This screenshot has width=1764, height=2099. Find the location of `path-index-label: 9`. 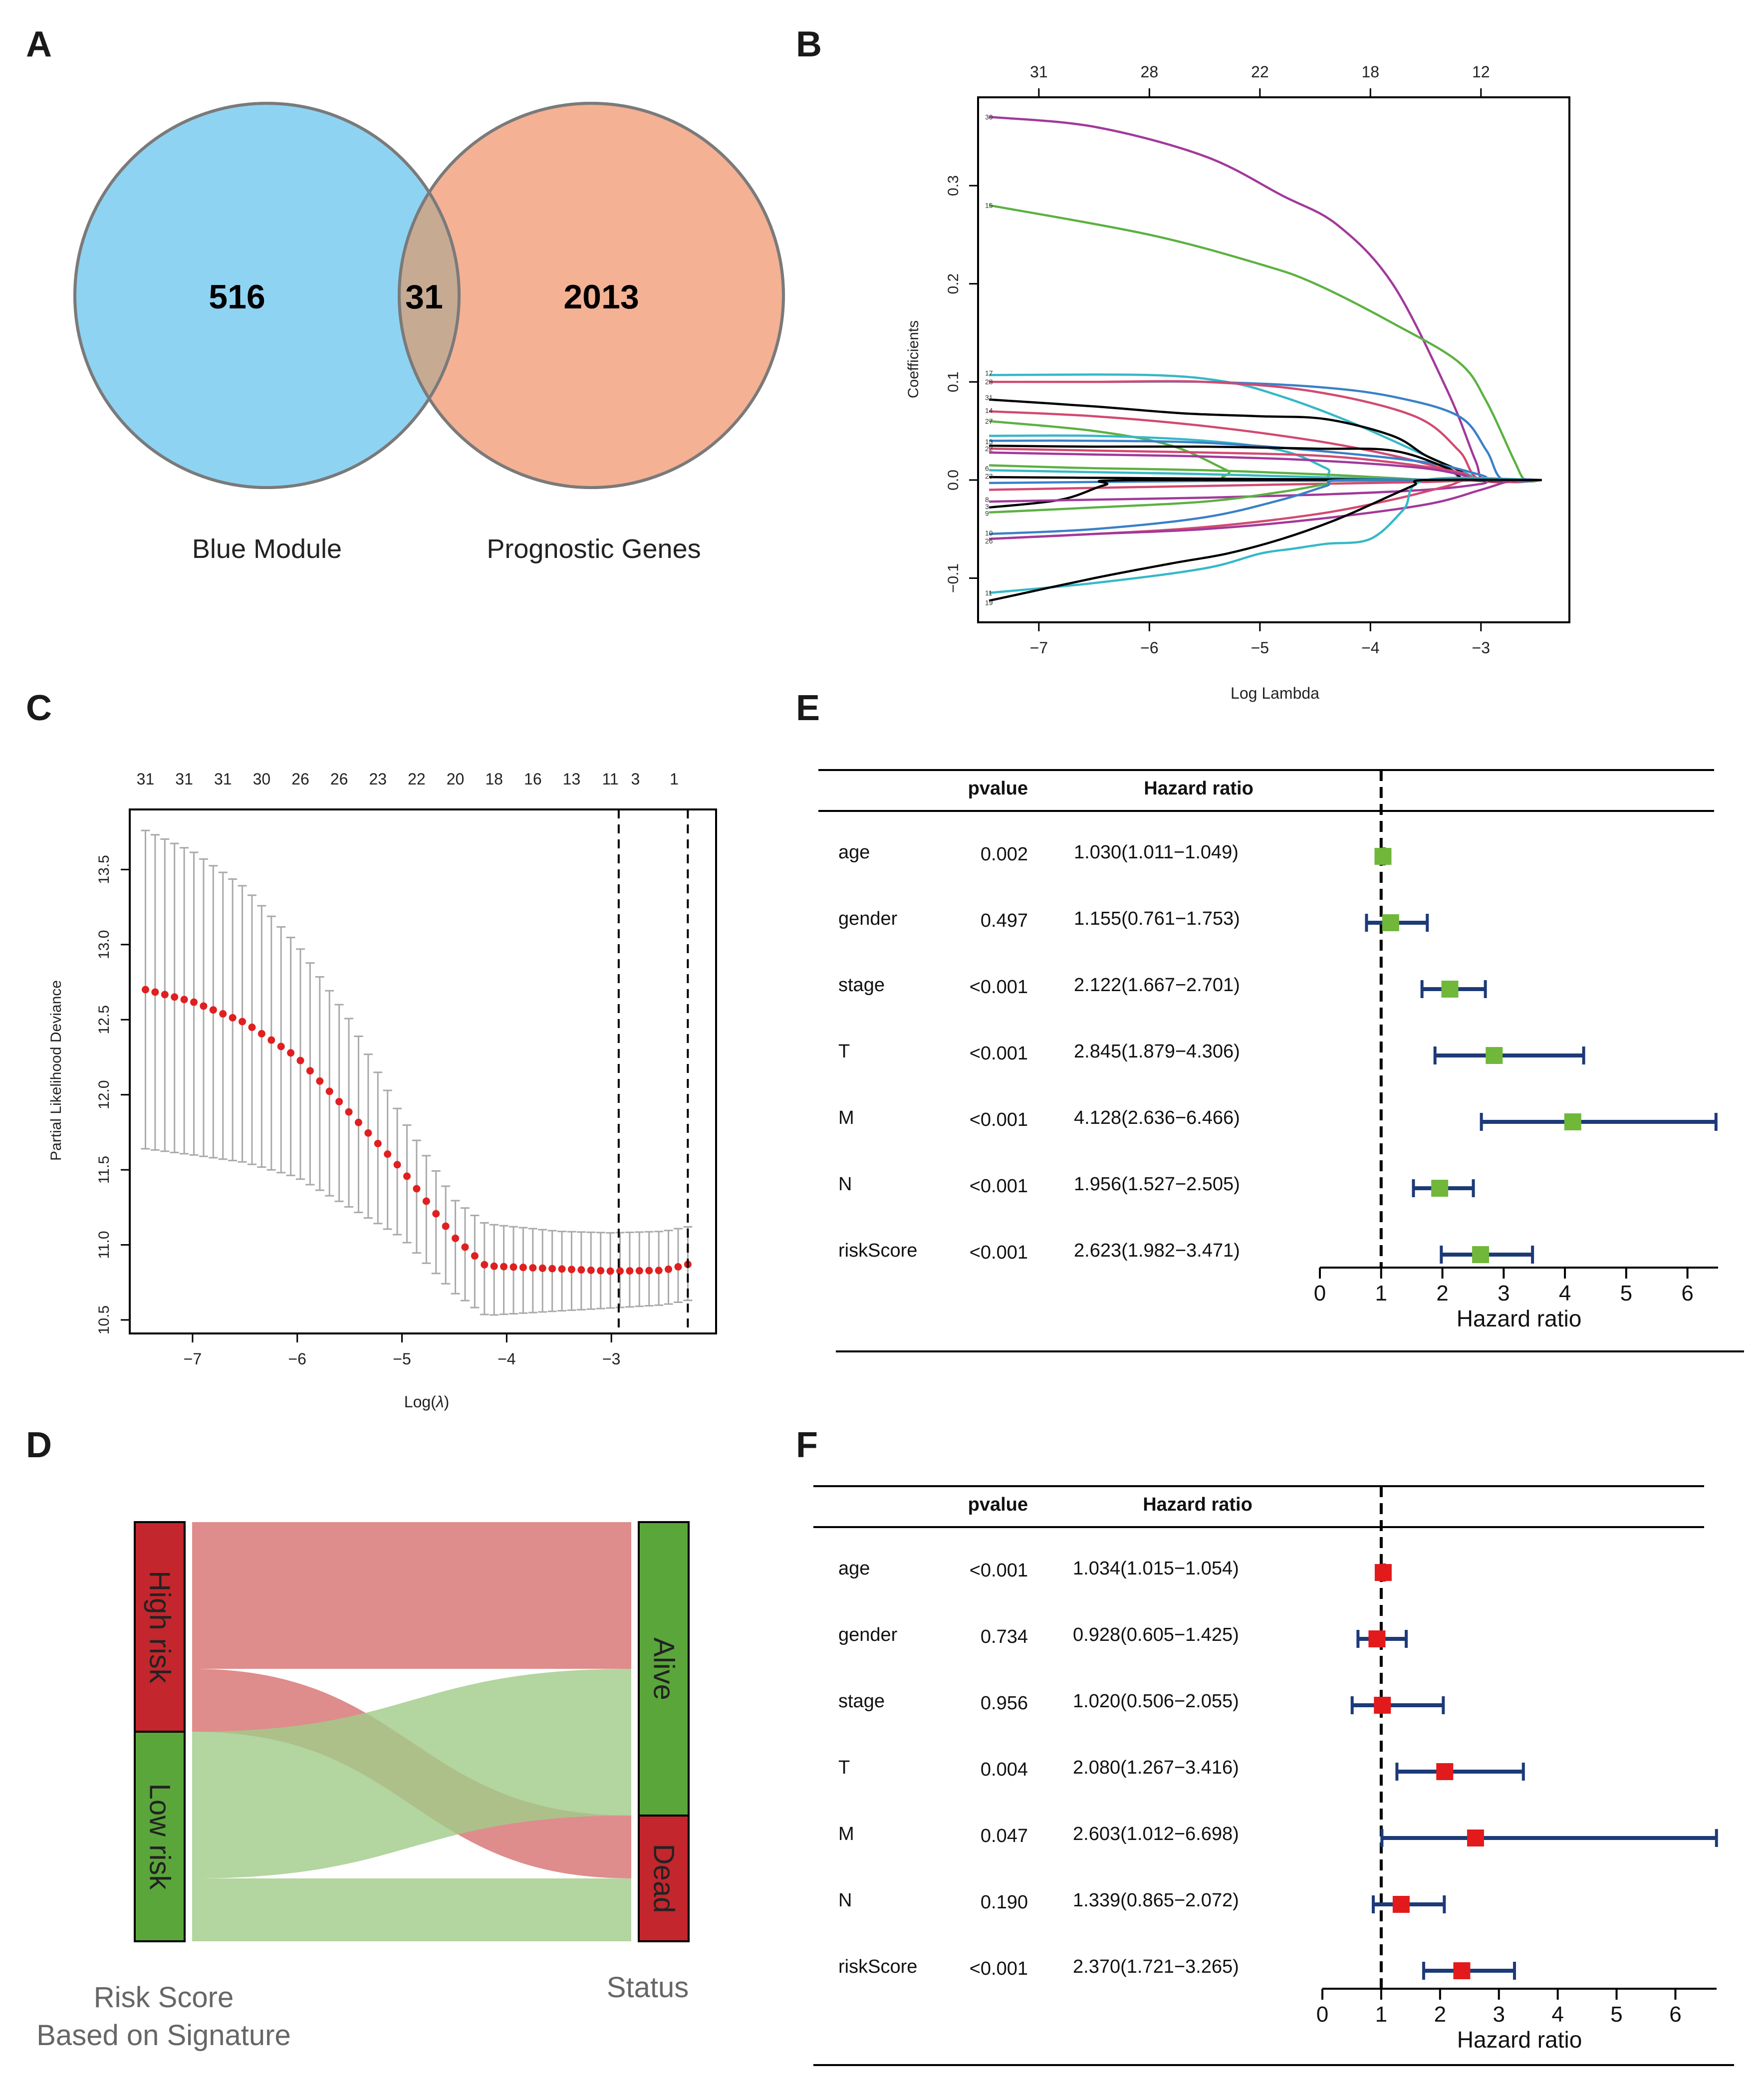

path-index-label: 9 is located at coordinates (987, 514).